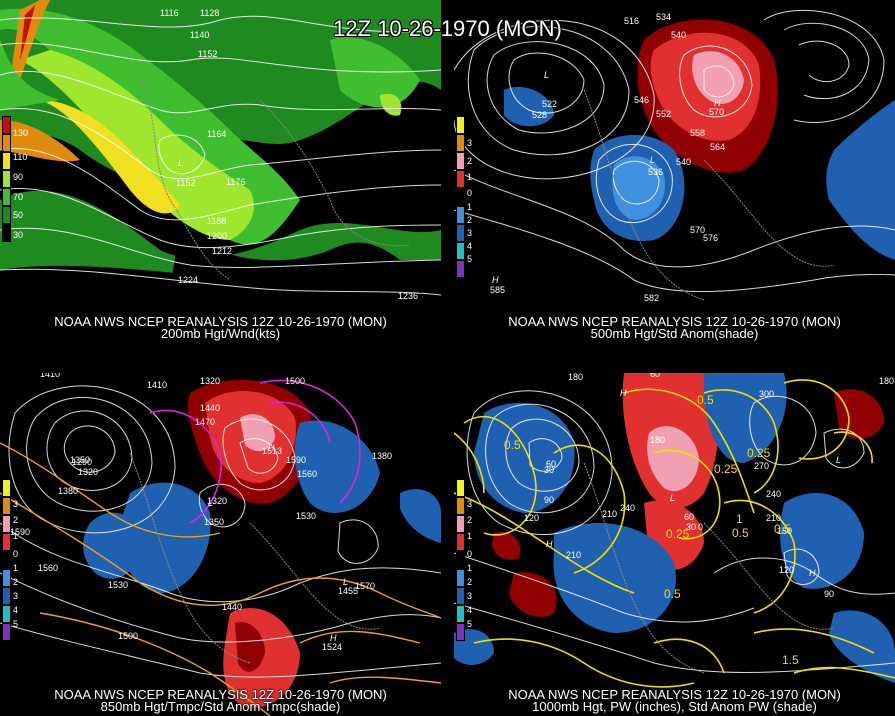 The image size is (895, 716). Describe the element at coordinates (188, 280) in the screenshot. I see `contour-label: 1224` at that location.